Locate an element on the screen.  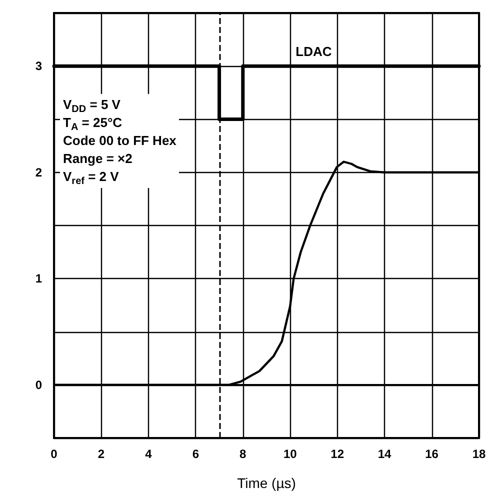
x-tick-label: 18 is located at coordinates (479, 454).